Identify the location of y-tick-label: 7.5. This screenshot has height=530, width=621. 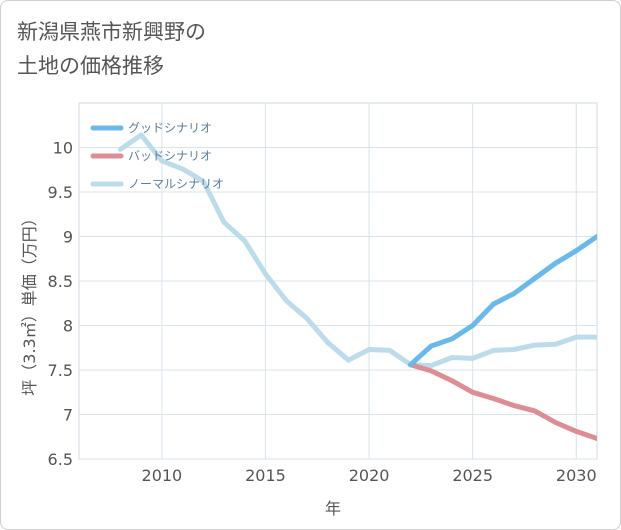
(60, 370).